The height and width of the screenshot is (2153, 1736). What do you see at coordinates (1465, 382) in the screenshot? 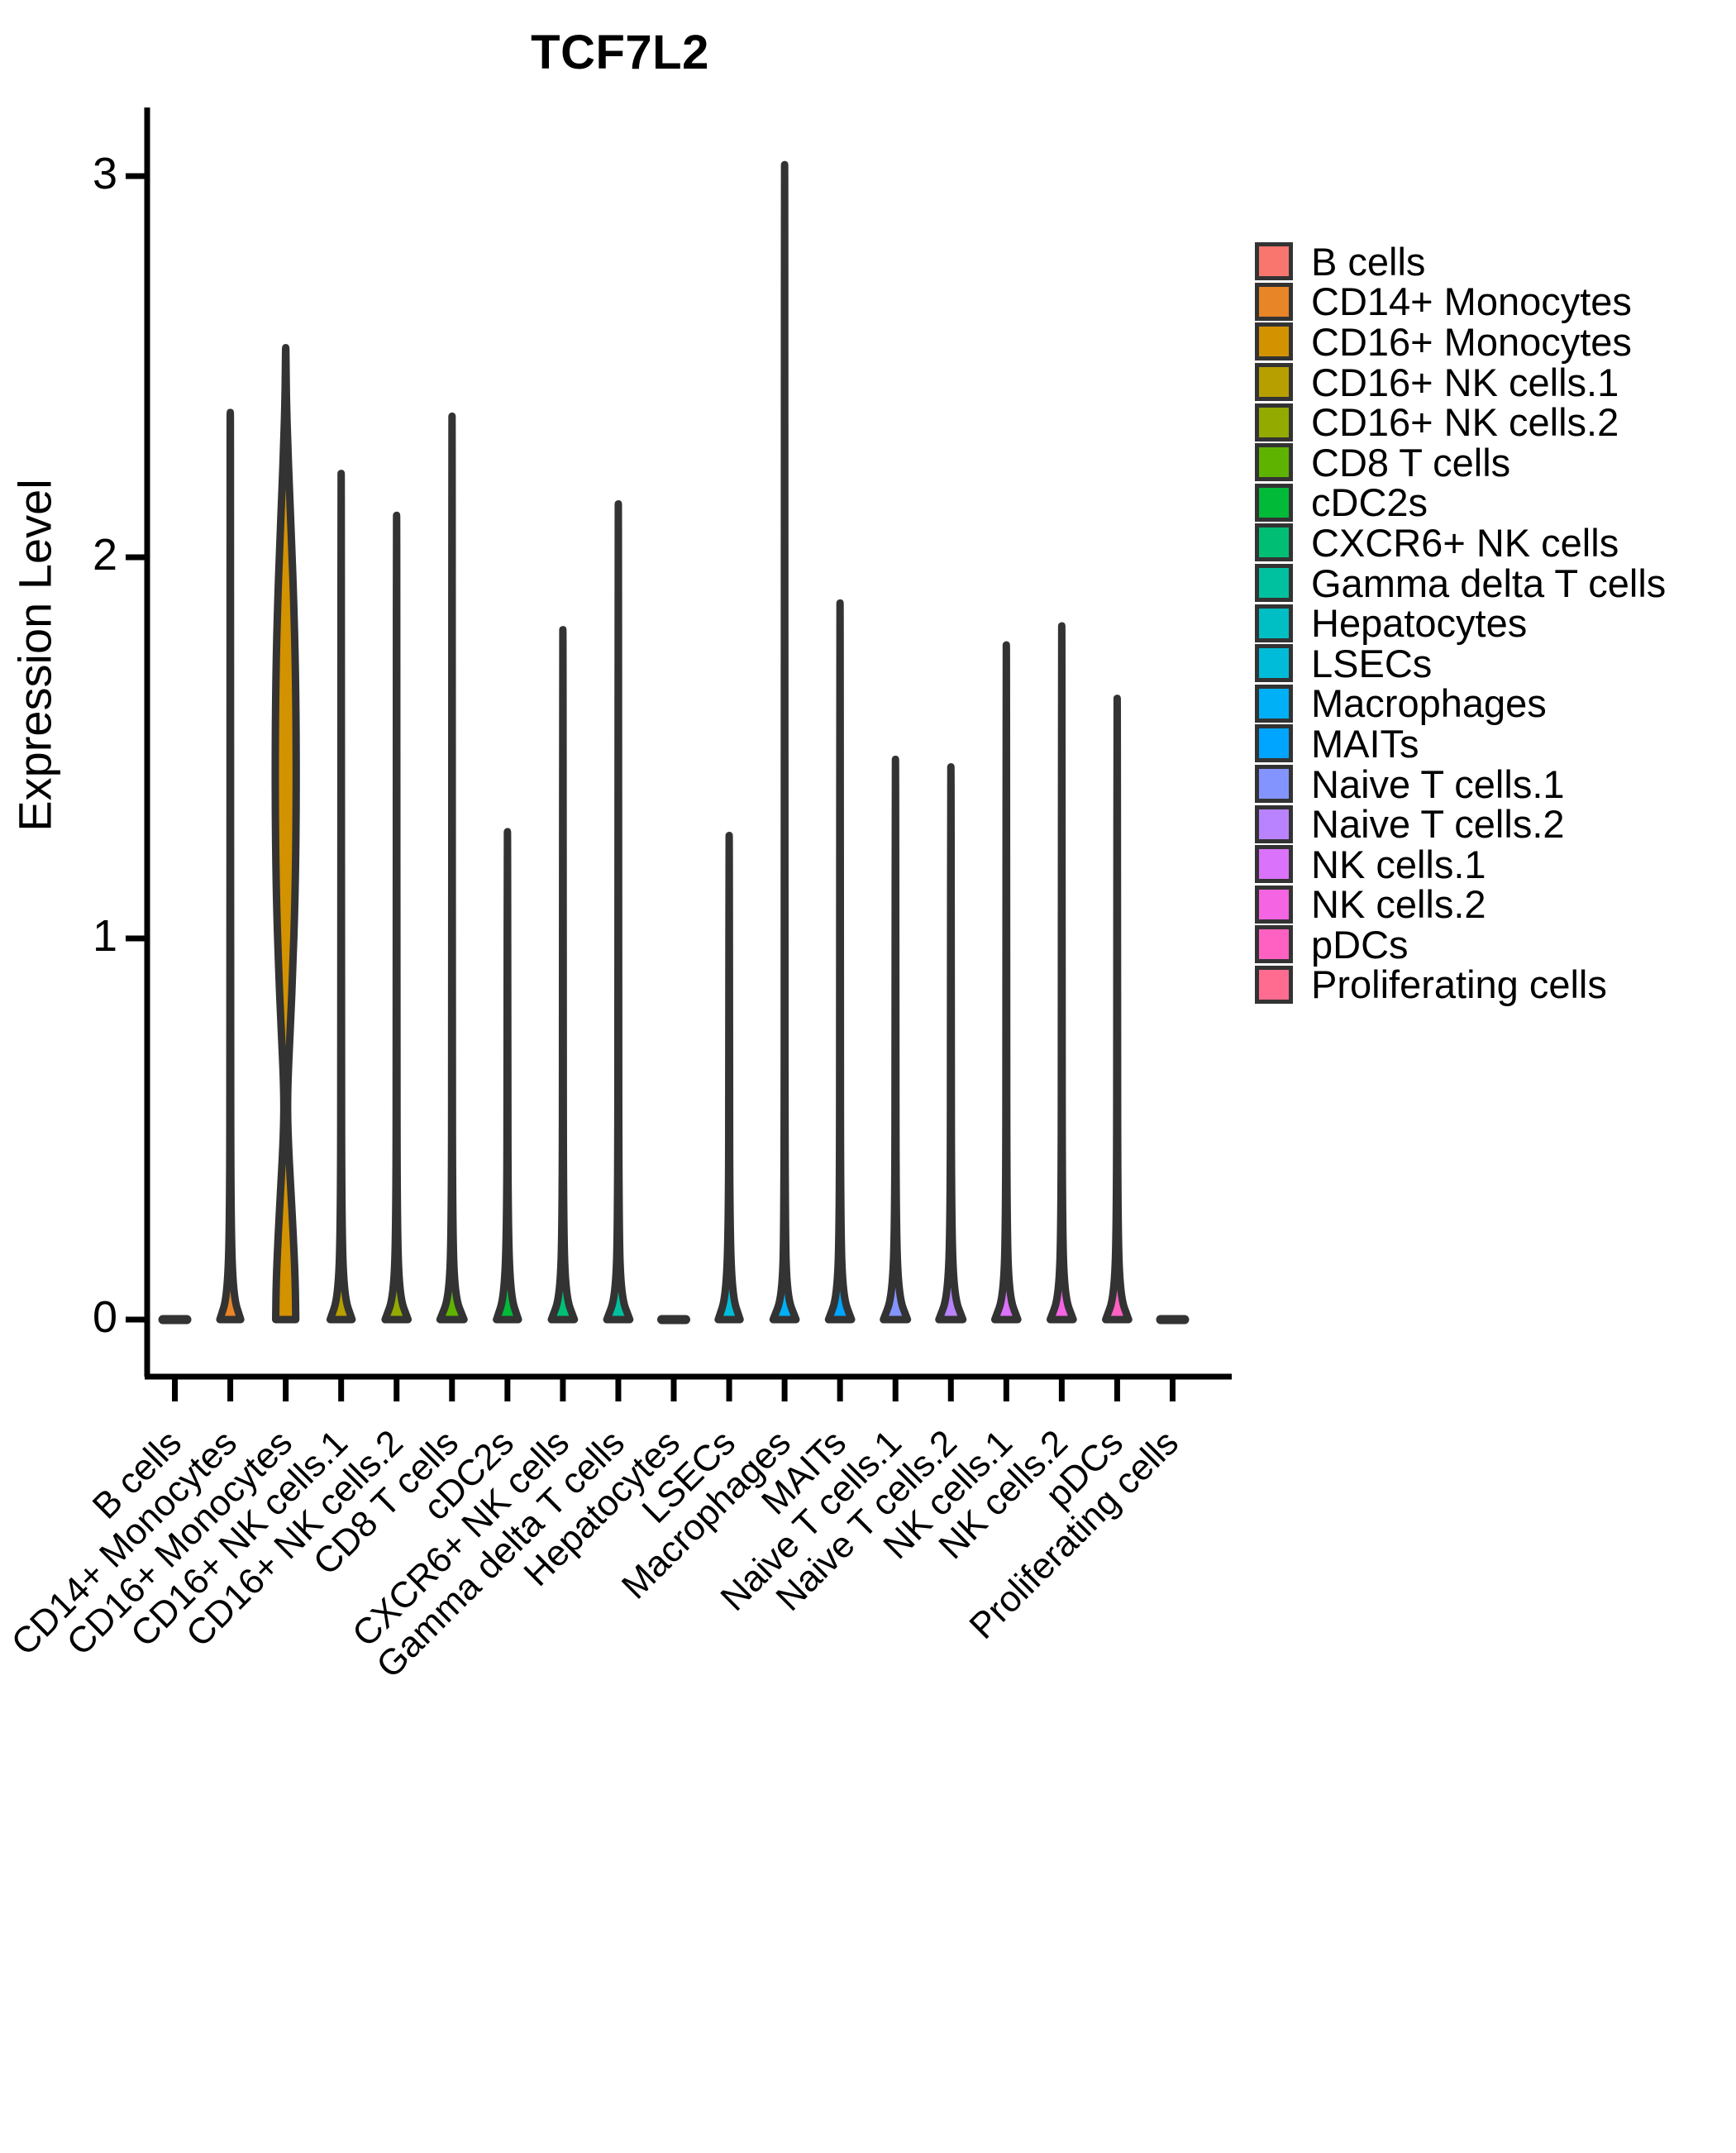
I see `legend-item-label: CD16+ NK cells.1` at bounding box center [1465, 382].